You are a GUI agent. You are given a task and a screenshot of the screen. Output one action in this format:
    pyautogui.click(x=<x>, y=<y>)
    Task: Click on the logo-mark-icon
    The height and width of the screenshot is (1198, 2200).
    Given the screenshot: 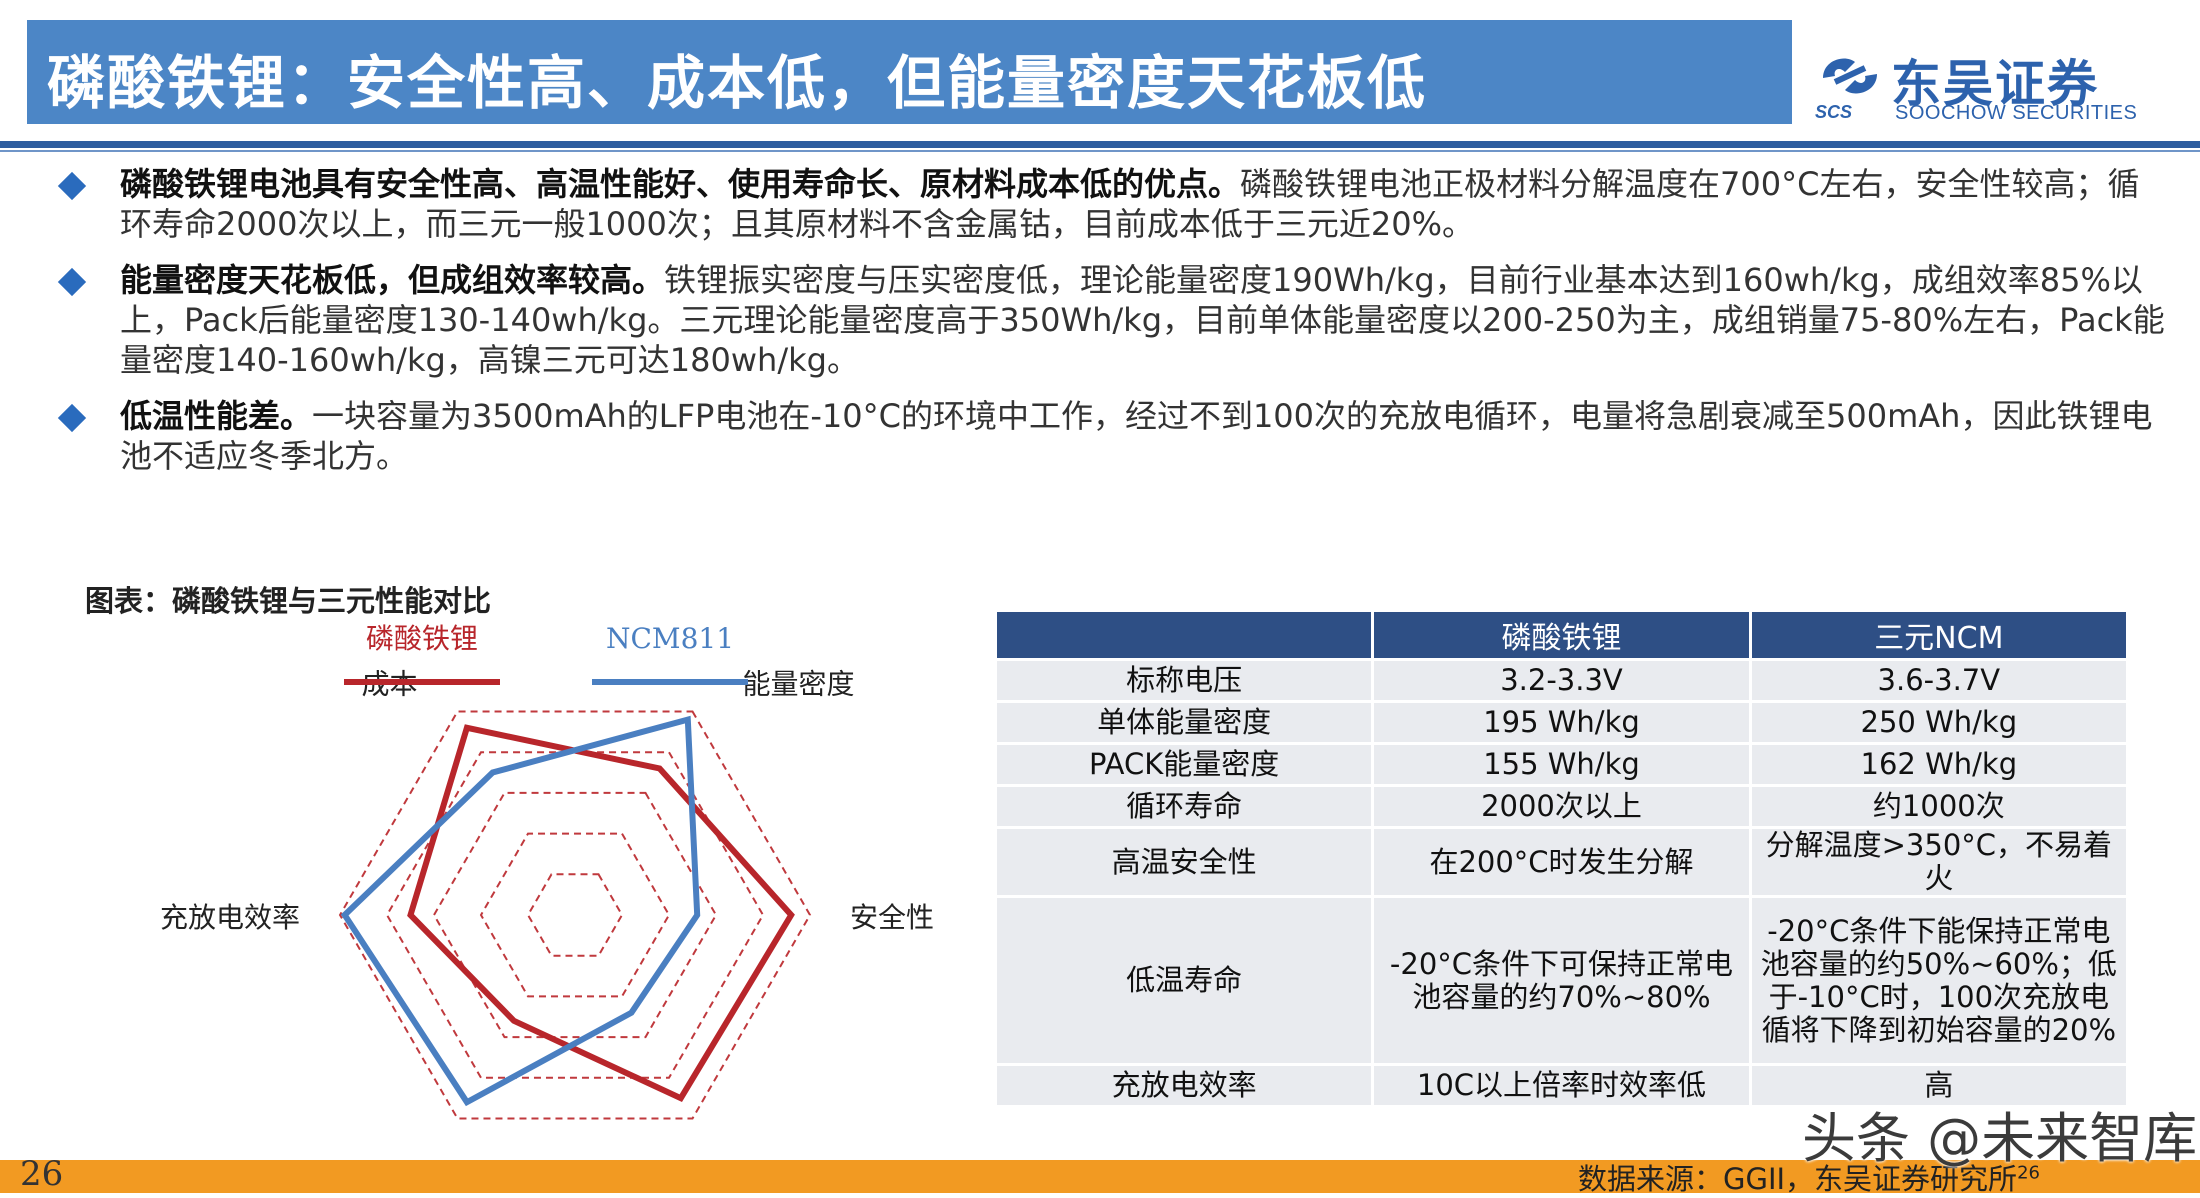 What is the action you would take?
    pyautogui.click(x=1850, y=76)
    